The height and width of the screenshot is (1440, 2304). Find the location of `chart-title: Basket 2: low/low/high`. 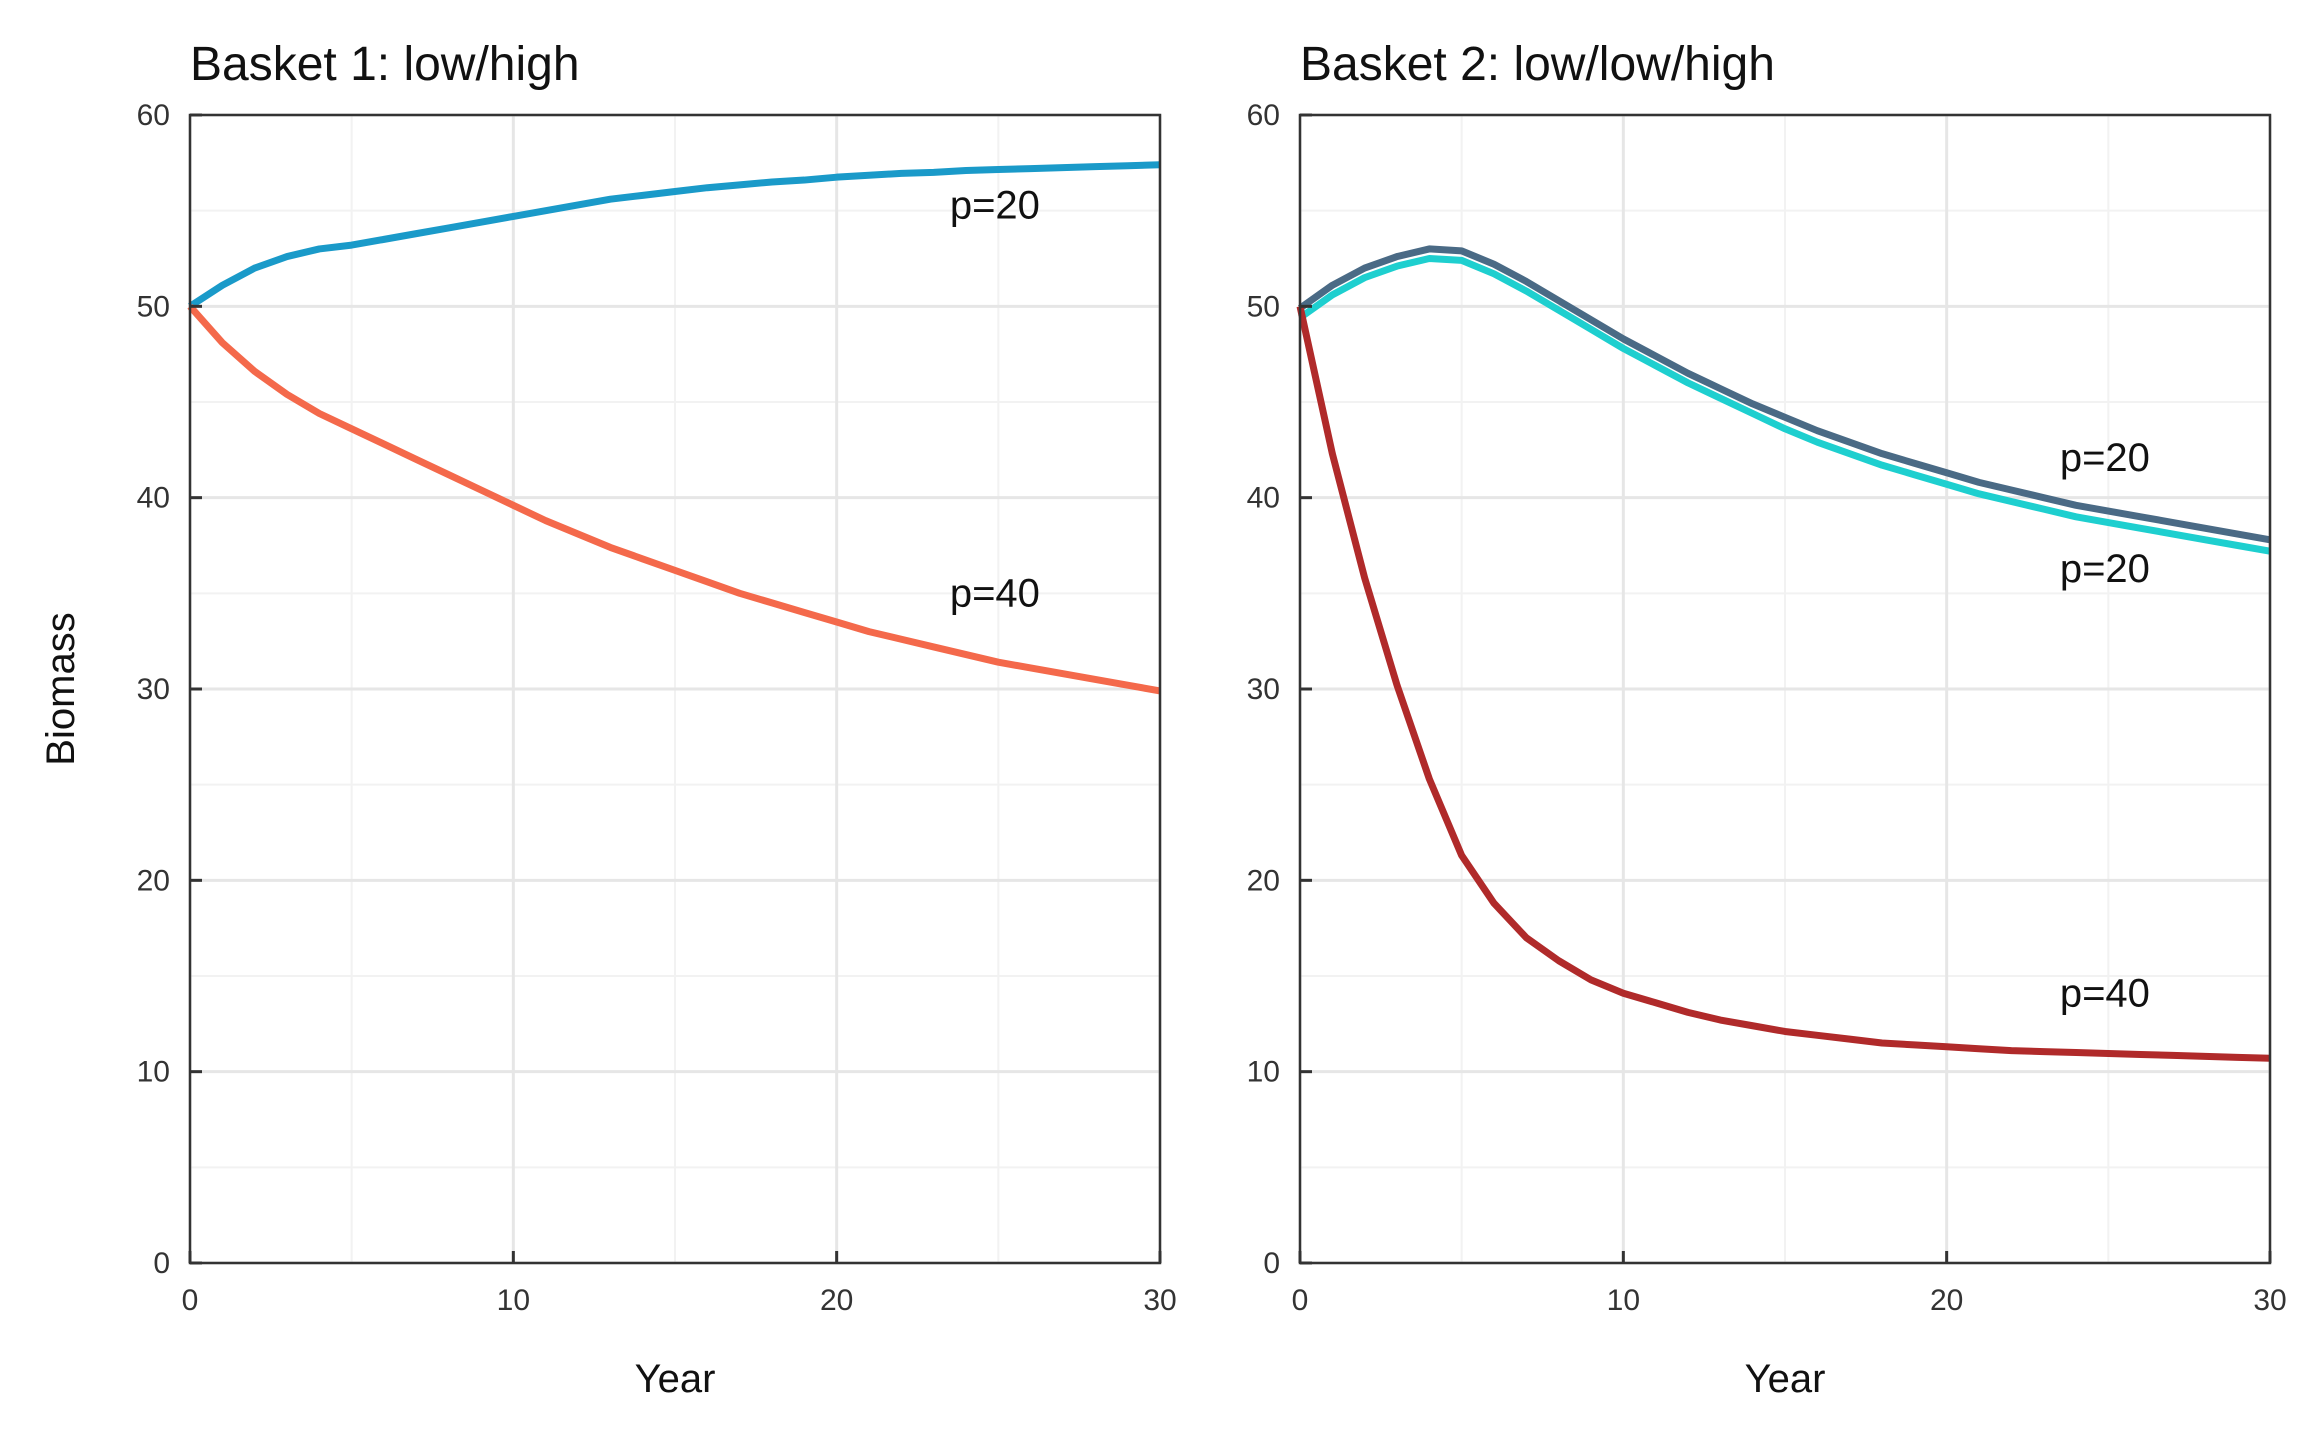

chart-title: Basket 2: low/low/high is located at coordinates (1537, 64).